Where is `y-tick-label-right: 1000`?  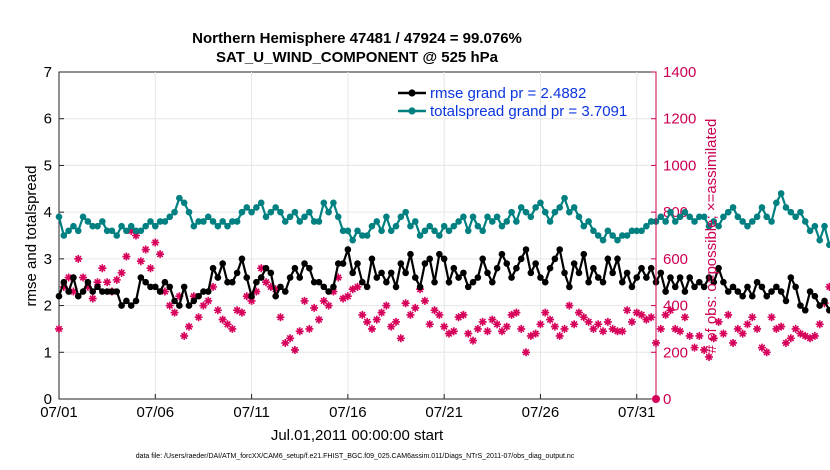 y-tick-label-right: 1000 is located at coordinates (679, 165).